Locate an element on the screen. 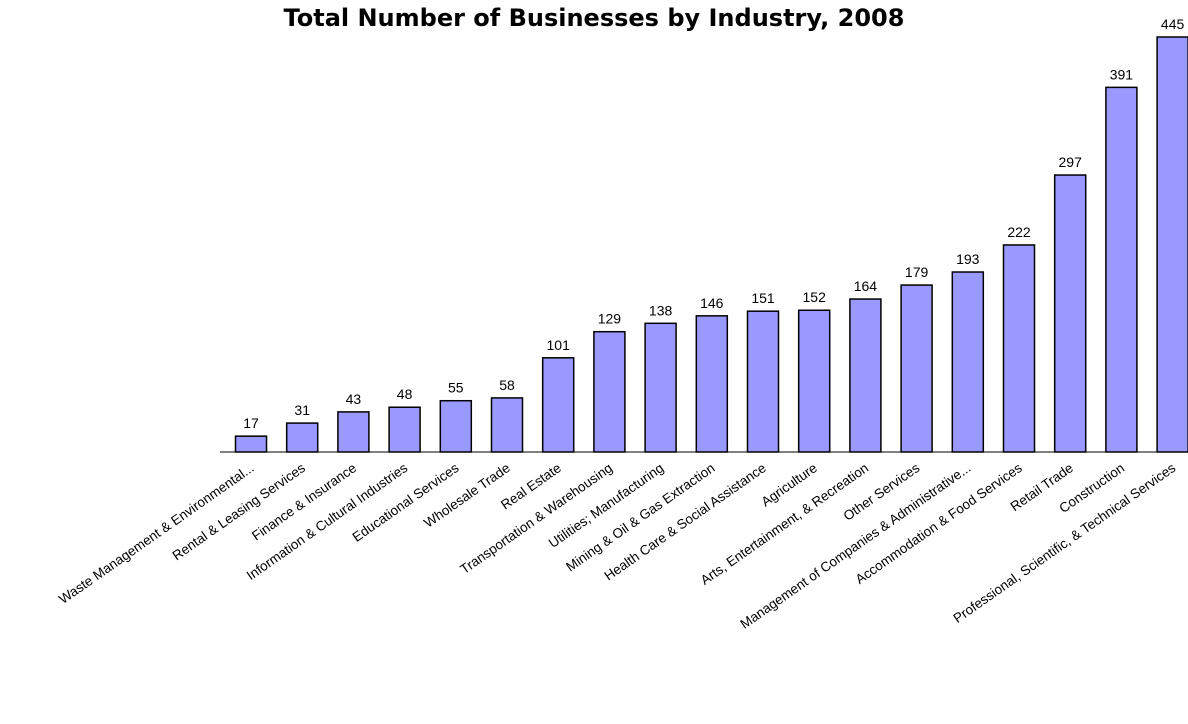  x-tick-label: Wholesale Trade is located at coordinates (467, 495).